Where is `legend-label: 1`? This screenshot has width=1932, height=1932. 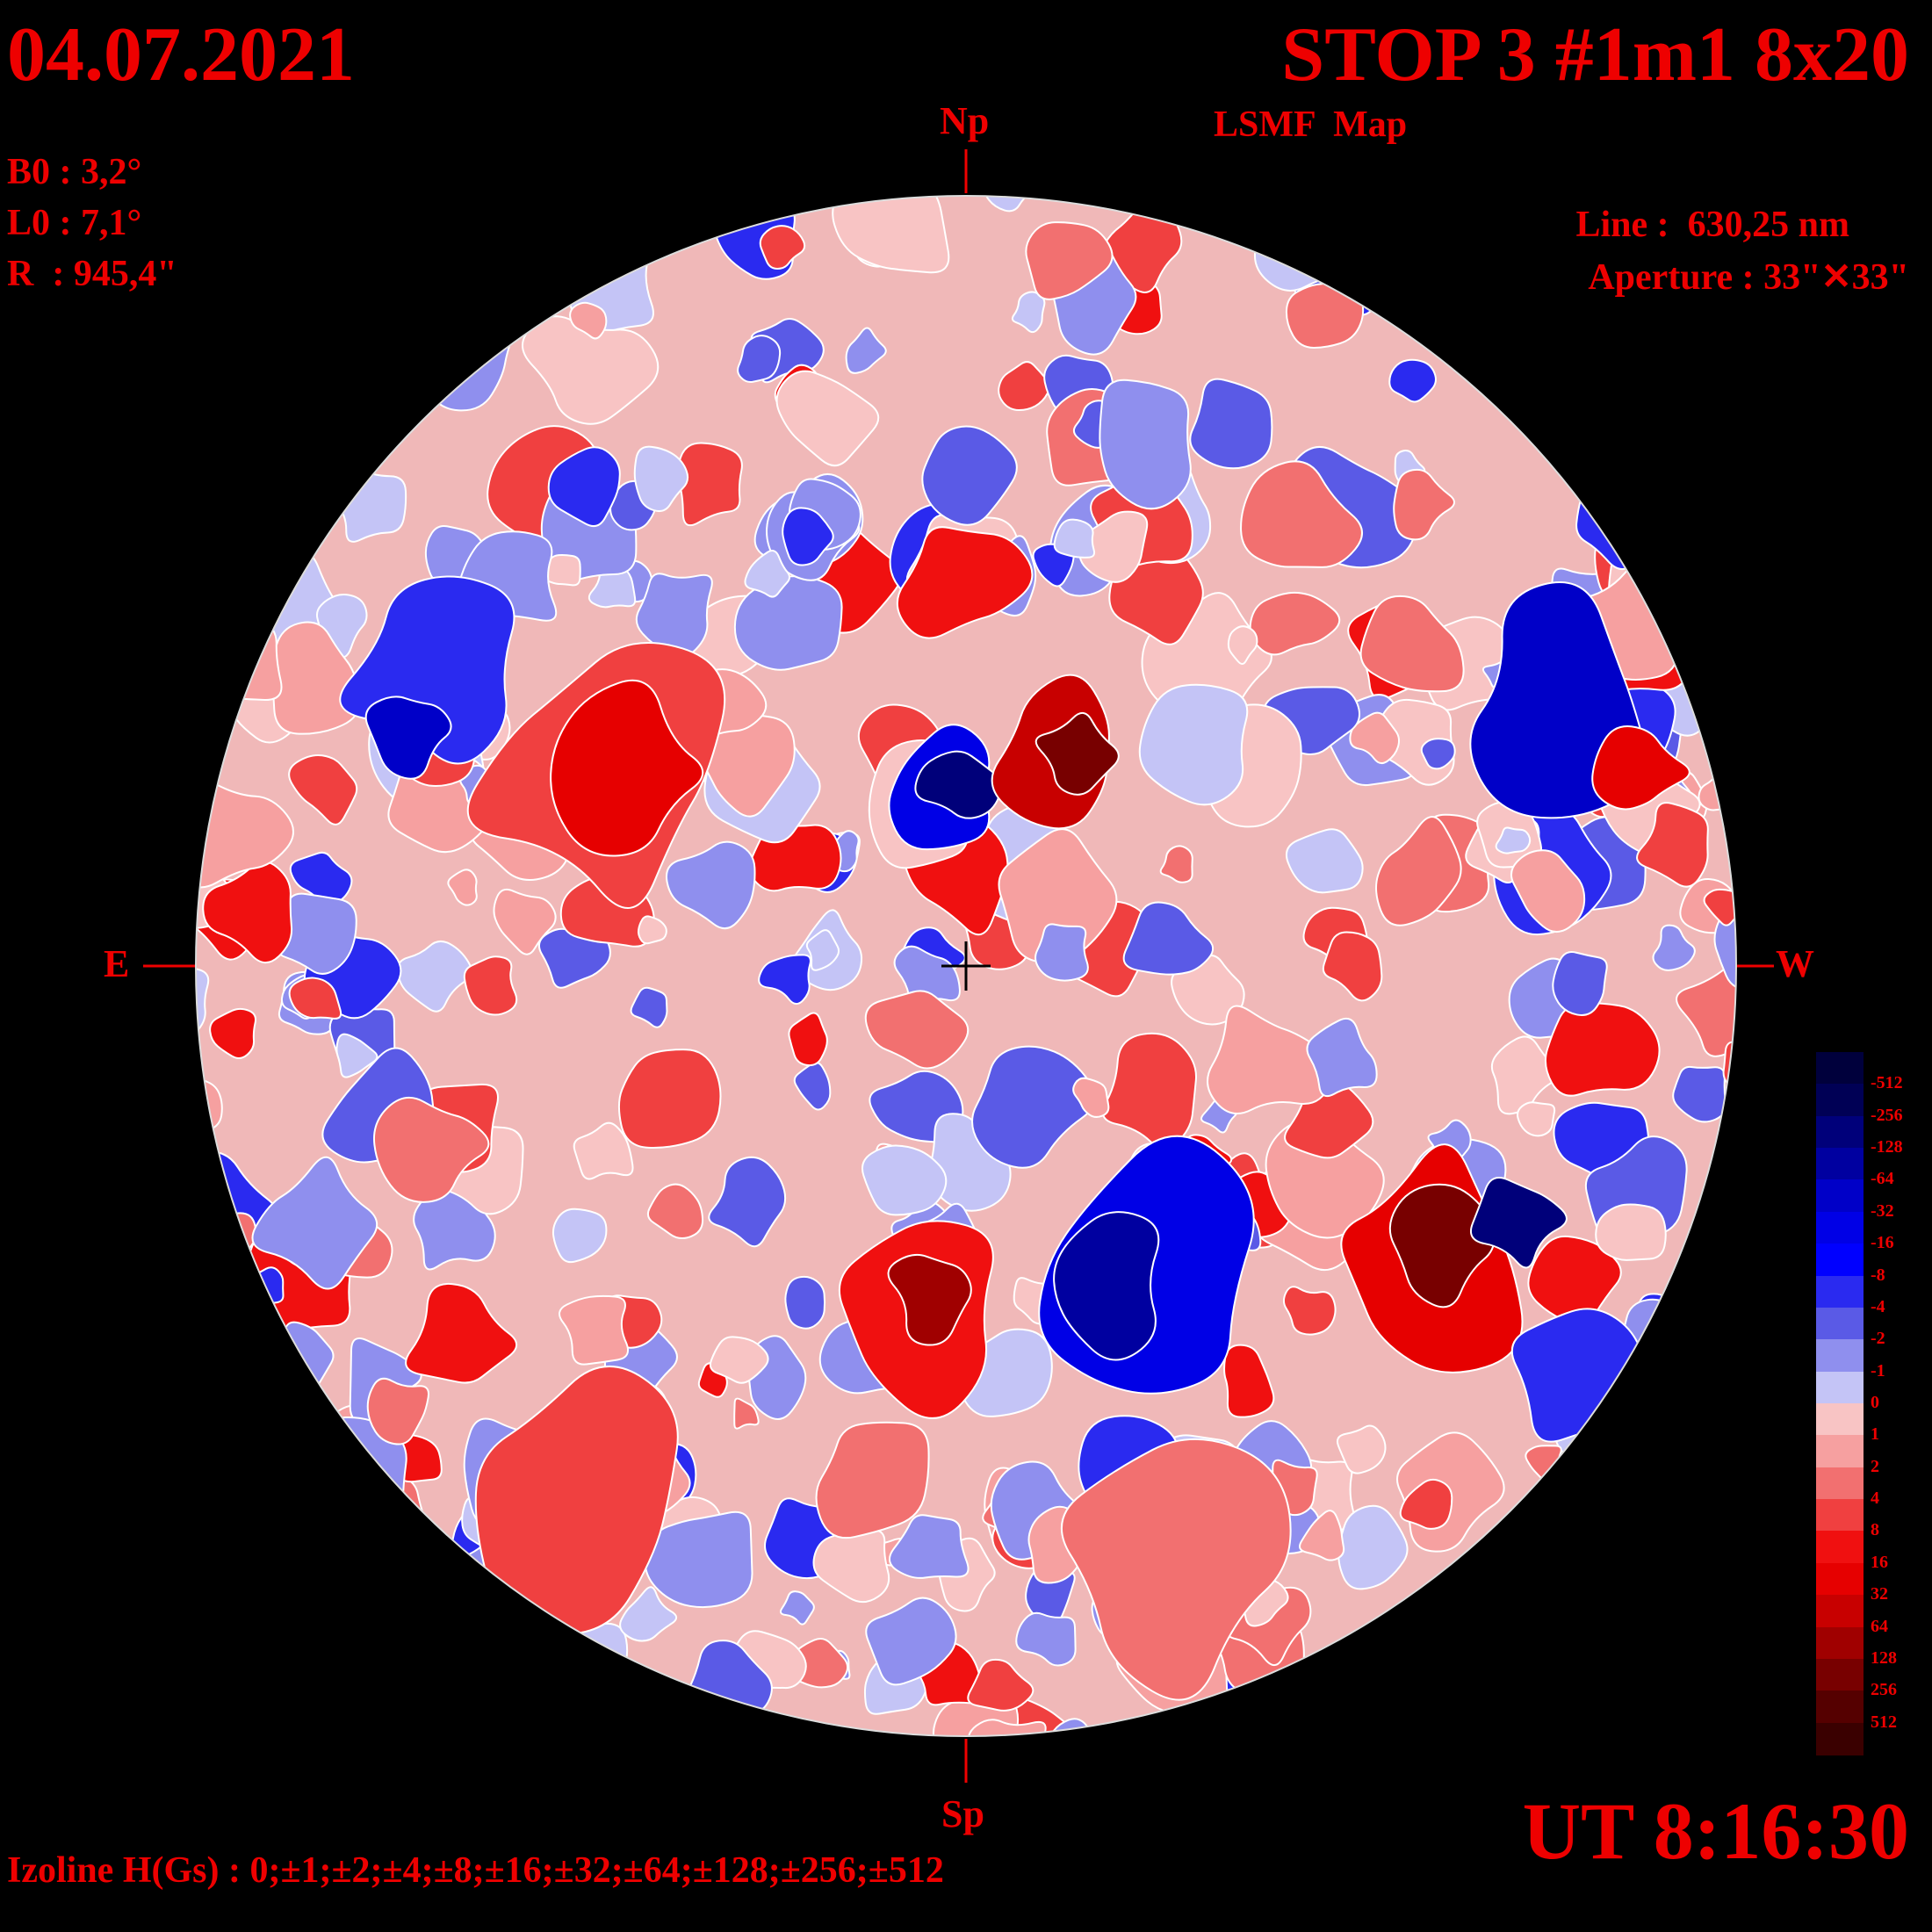
legend-label: 1 is located at coordinates (1875, 1434).